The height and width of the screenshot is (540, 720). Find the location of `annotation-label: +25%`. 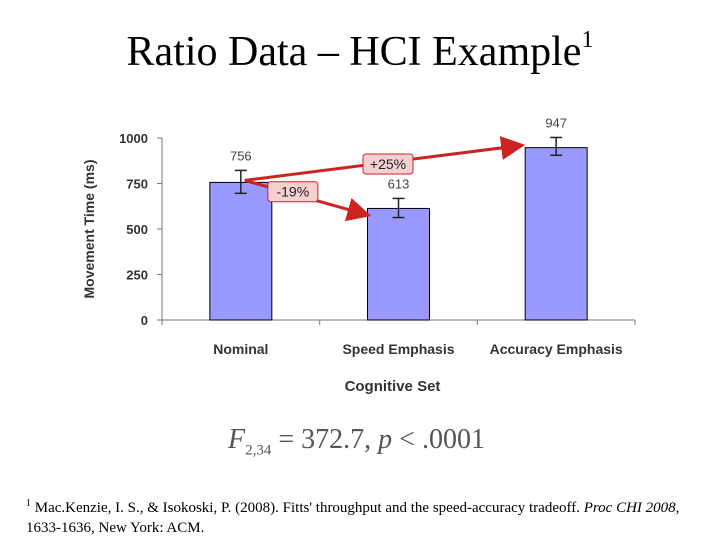

annotation-label: +25% is located at coordinates (388, 164).